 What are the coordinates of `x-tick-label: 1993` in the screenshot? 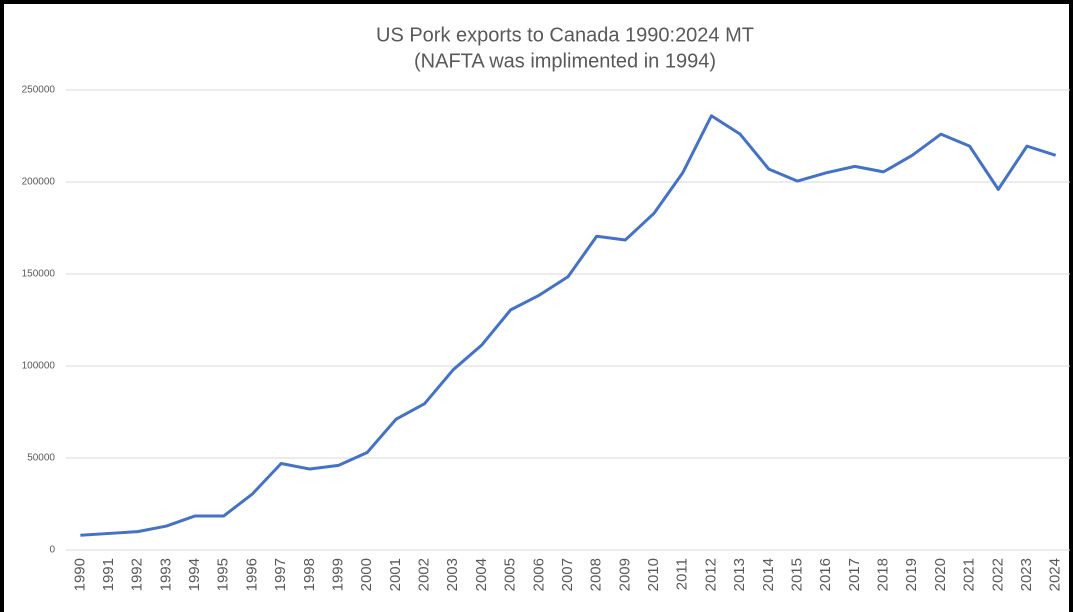 It's located at (165, 574).